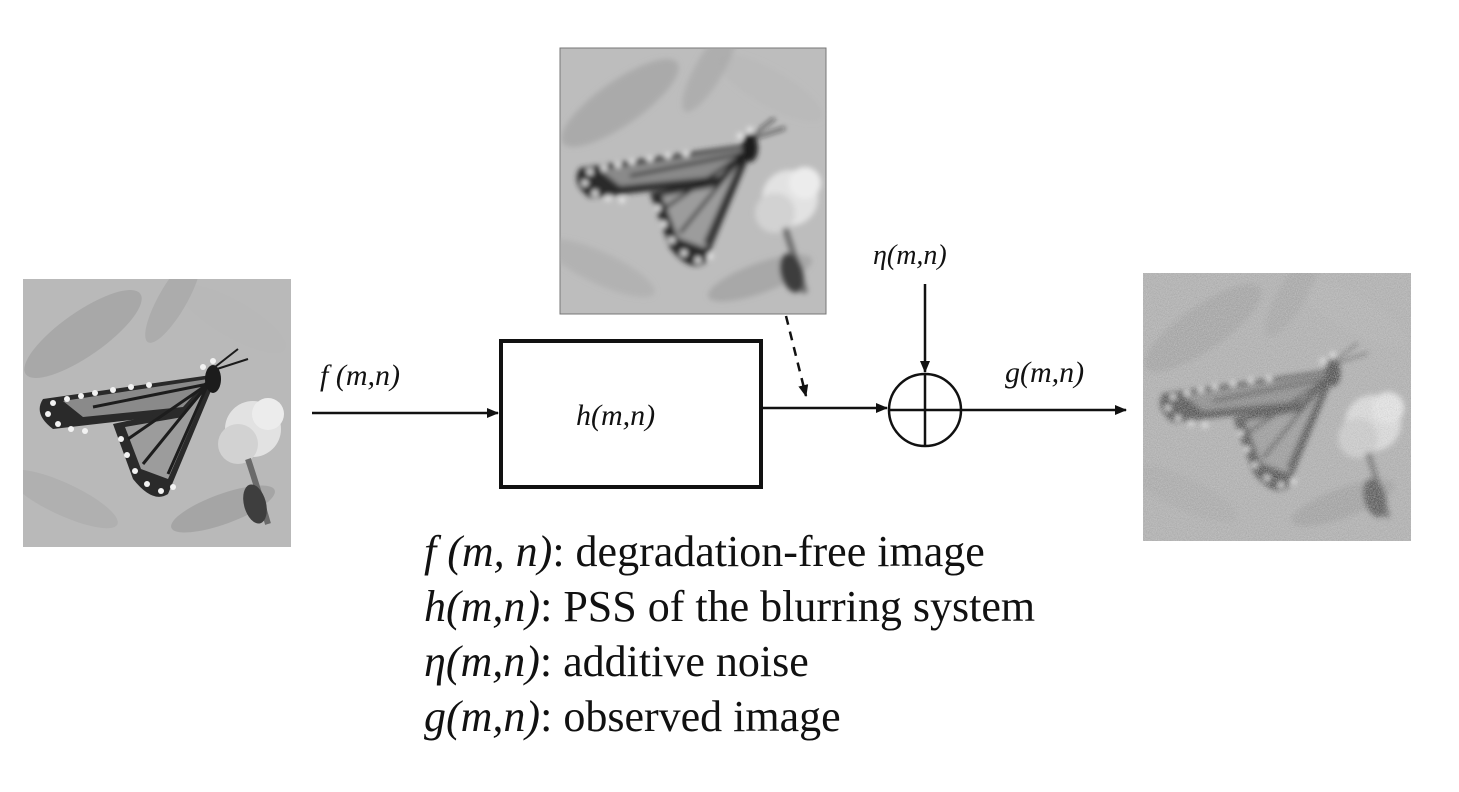 The image size is (1459, 792). I want to click on legend-symbol: g(m,n), so click(482, 716).